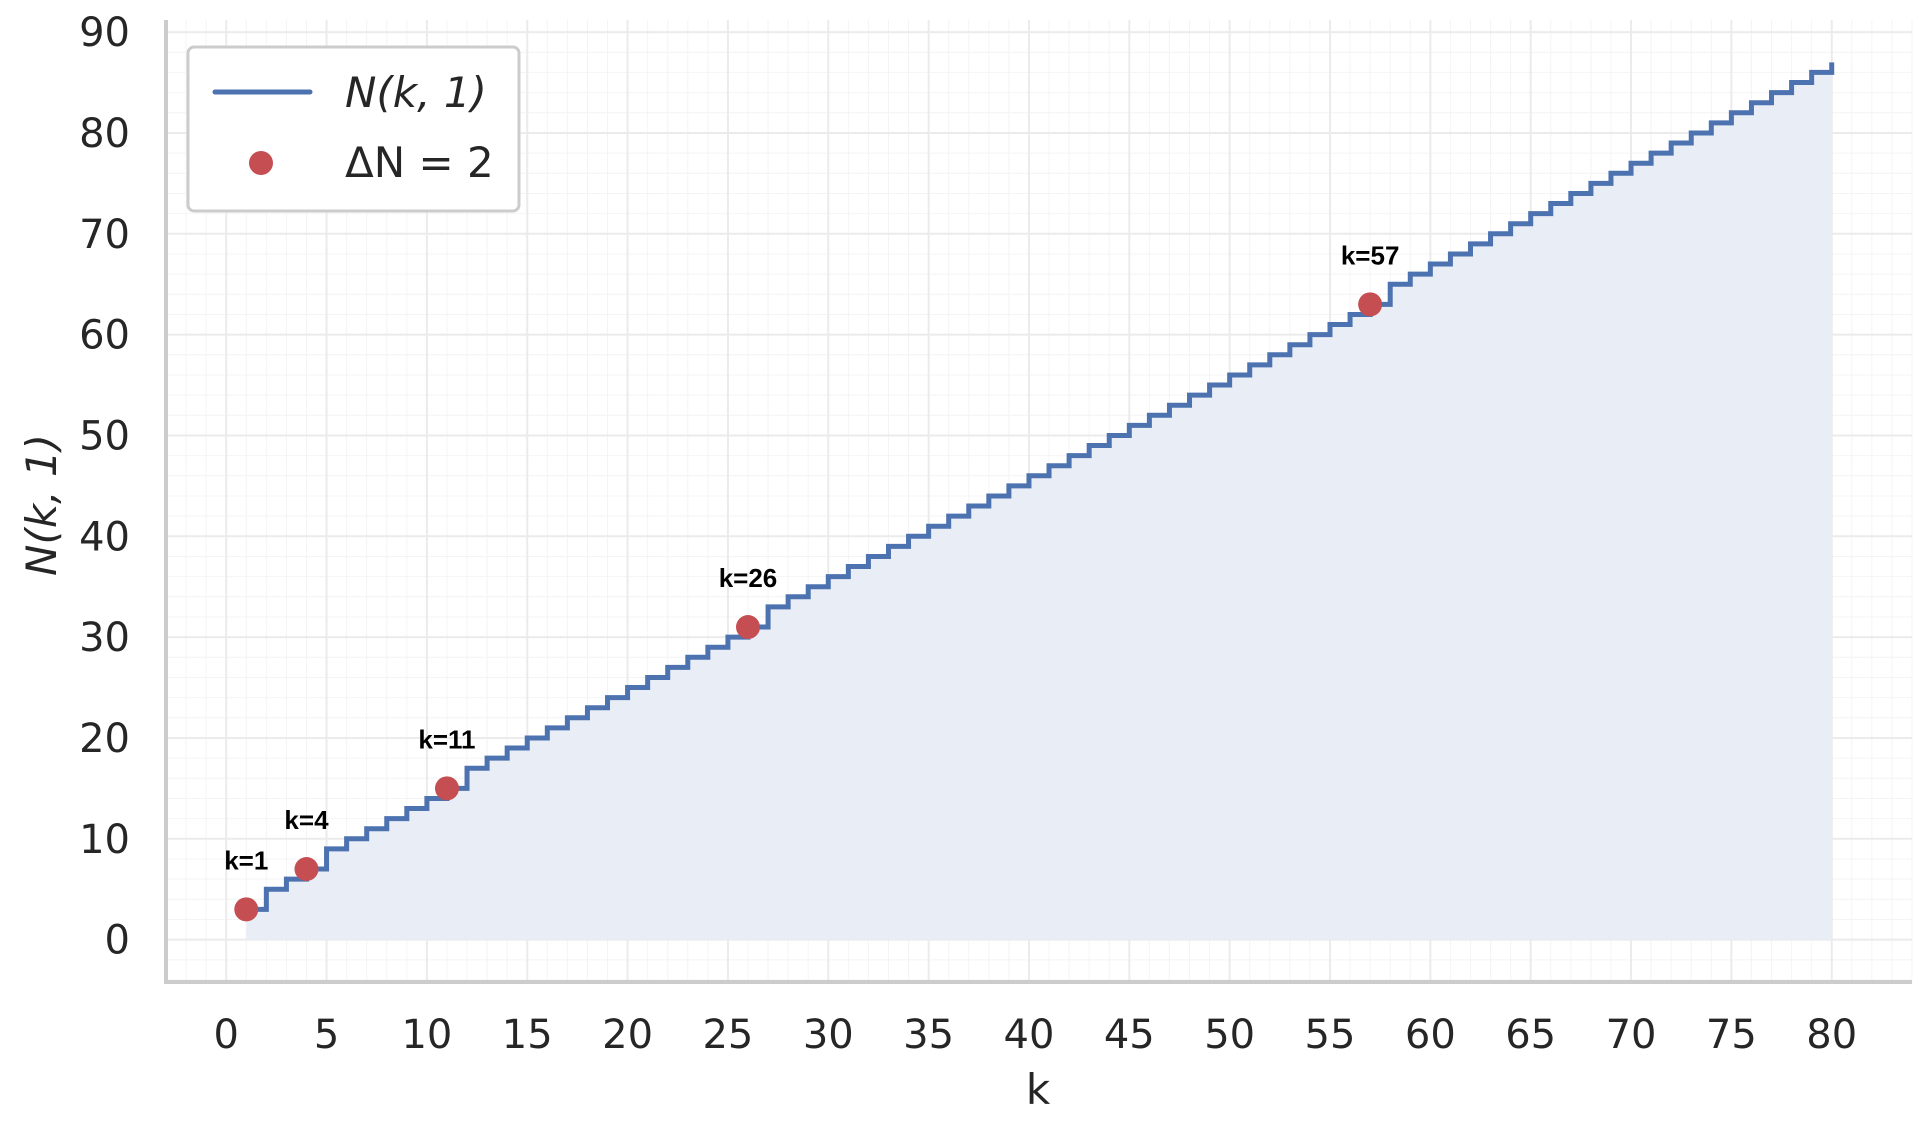 The width and height of the screenshot is (1928, 1135). Describe the element at coordinates (104, 638) in the screenshot. I see `y-tick-label: 30` at that location.